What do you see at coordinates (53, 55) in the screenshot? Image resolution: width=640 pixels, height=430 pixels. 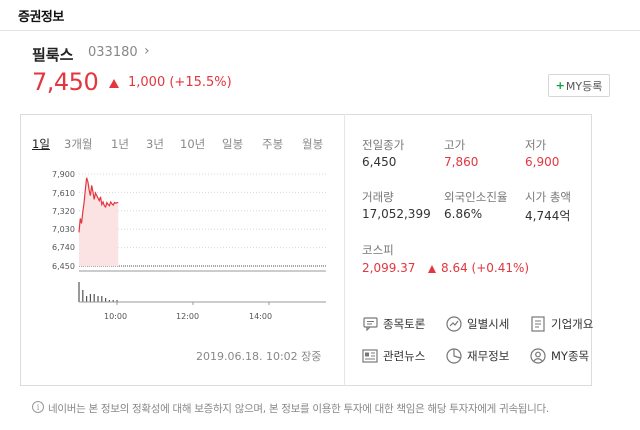 I see `stock-name: 필룩스` at bounding box center [53, 55].